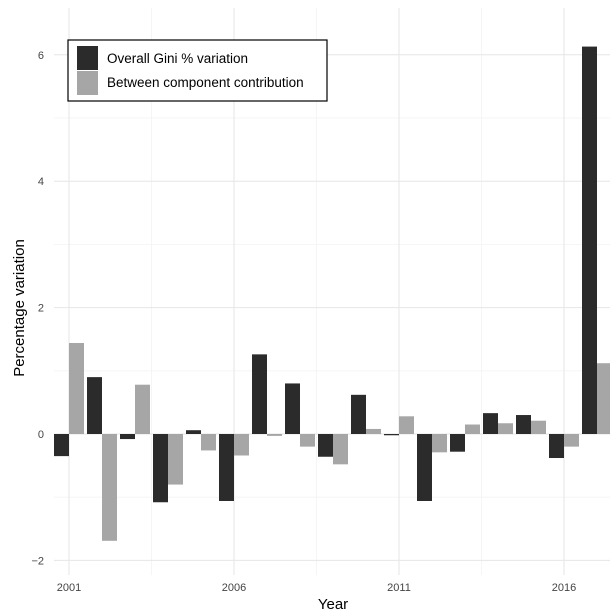  I want to click on bar-series-2-2004, so click(175, 459).